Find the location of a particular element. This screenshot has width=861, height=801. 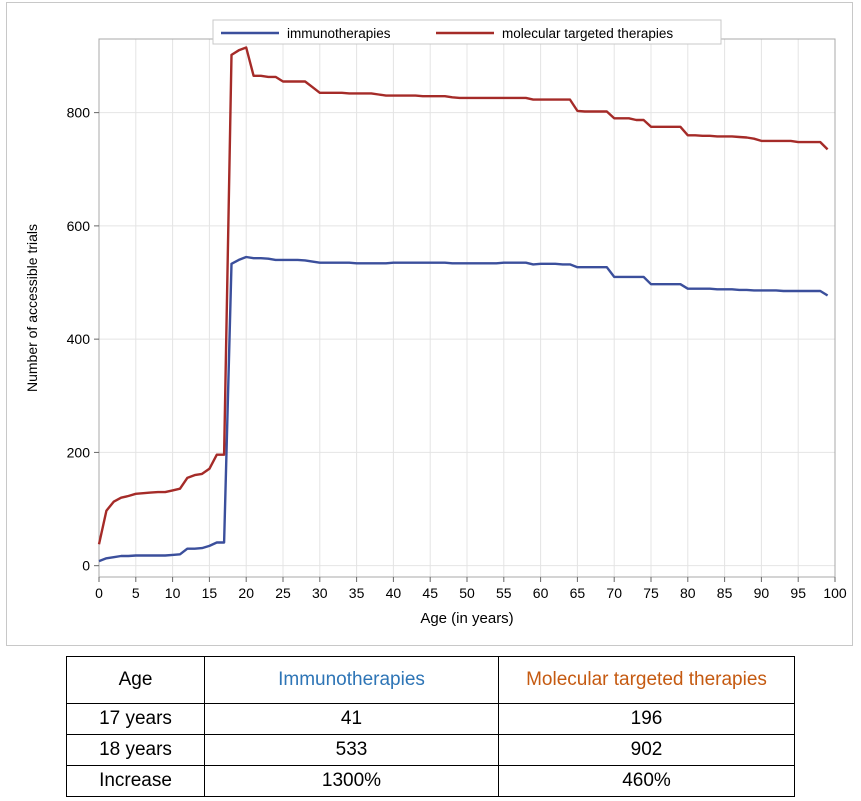

x-tick-label: 70 is located at coordinates (614, 593).